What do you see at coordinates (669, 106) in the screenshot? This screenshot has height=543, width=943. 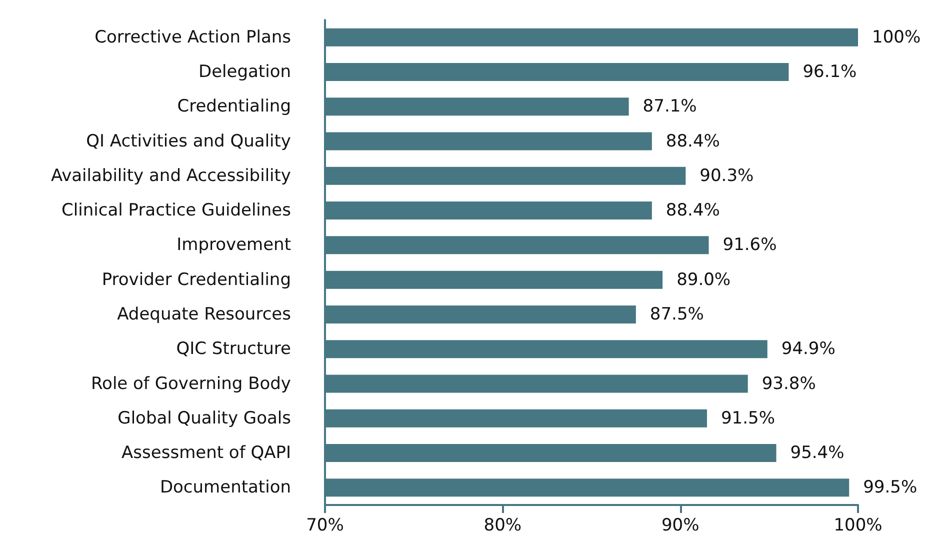 I see `data-label: 87.1%` at bounding box center [669, 106].